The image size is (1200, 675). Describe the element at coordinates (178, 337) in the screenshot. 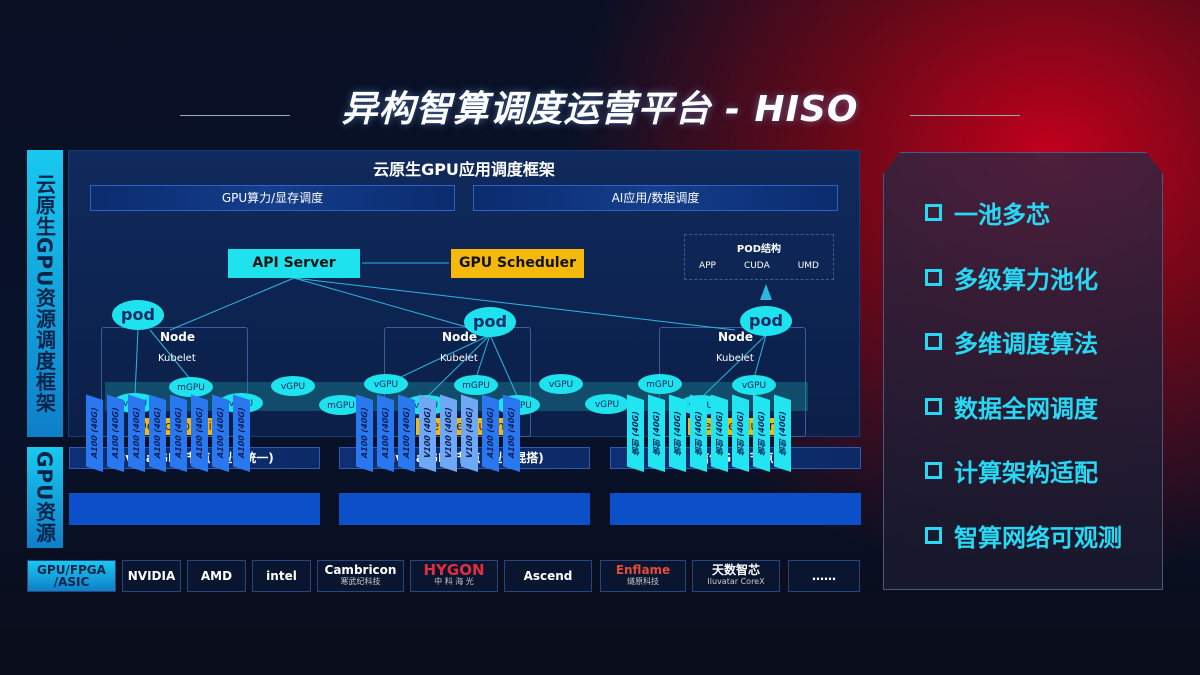

I see `node-label-1: Node` at that location.